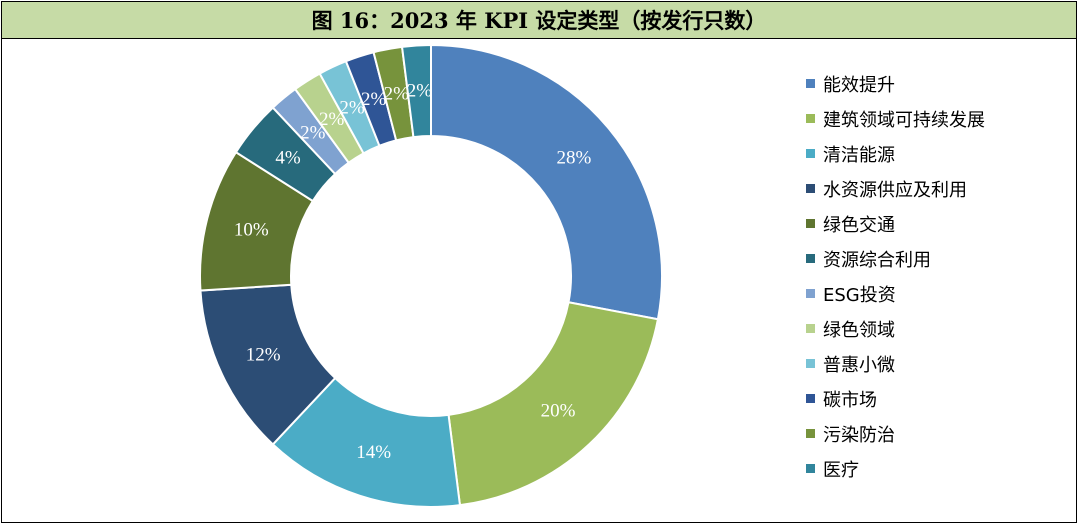 Image resolution: width=1080 pixels, height=526 pixels. I want to click on legend-label: 污染防治, so click(859, 435).